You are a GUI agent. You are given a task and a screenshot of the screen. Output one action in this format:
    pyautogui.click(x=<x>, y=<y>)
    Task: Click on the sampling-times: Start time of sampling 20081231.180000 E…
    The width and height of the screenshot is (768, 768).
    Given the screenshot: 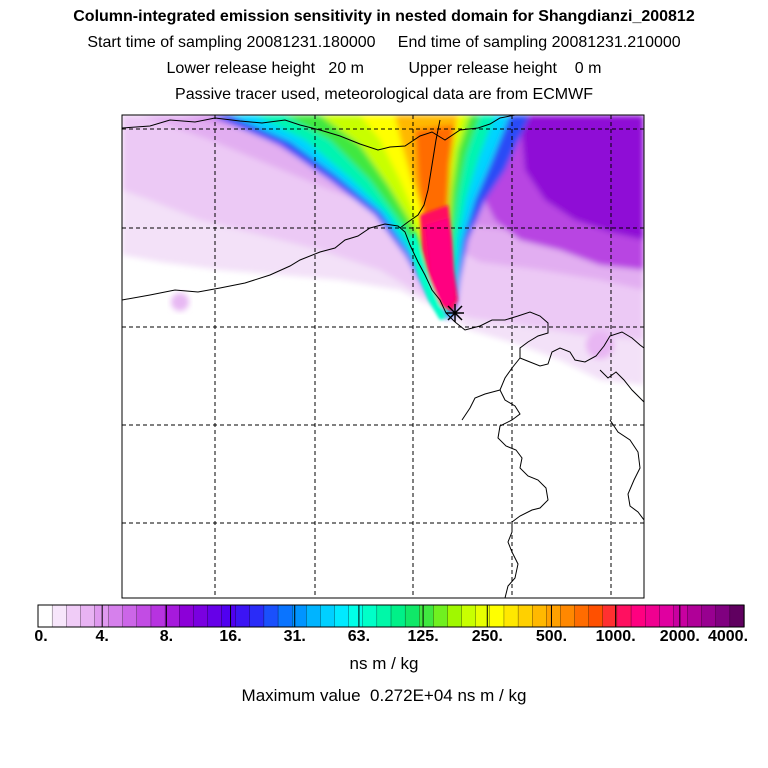 What is the action you would take?
    pyautogui.click(x=384, y=43)
    